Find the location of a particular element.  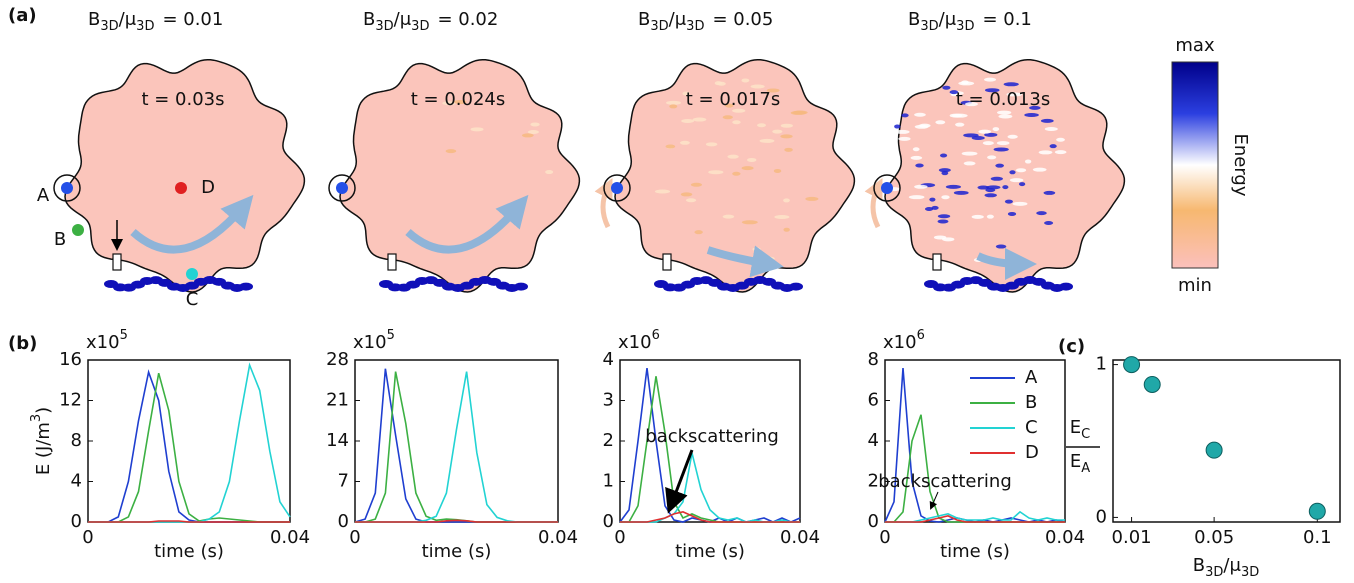

text-part: E is located at coordinates (1075, 427).